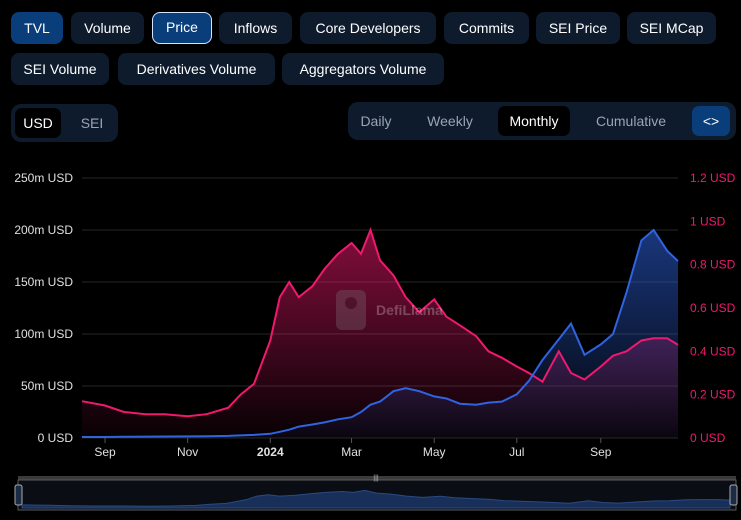 This screenshot has width=741, height=520. Describe the element at coordinates (713, 351) in the screenshot. I see `right-axis-tick: 0.4 USD` at that location.